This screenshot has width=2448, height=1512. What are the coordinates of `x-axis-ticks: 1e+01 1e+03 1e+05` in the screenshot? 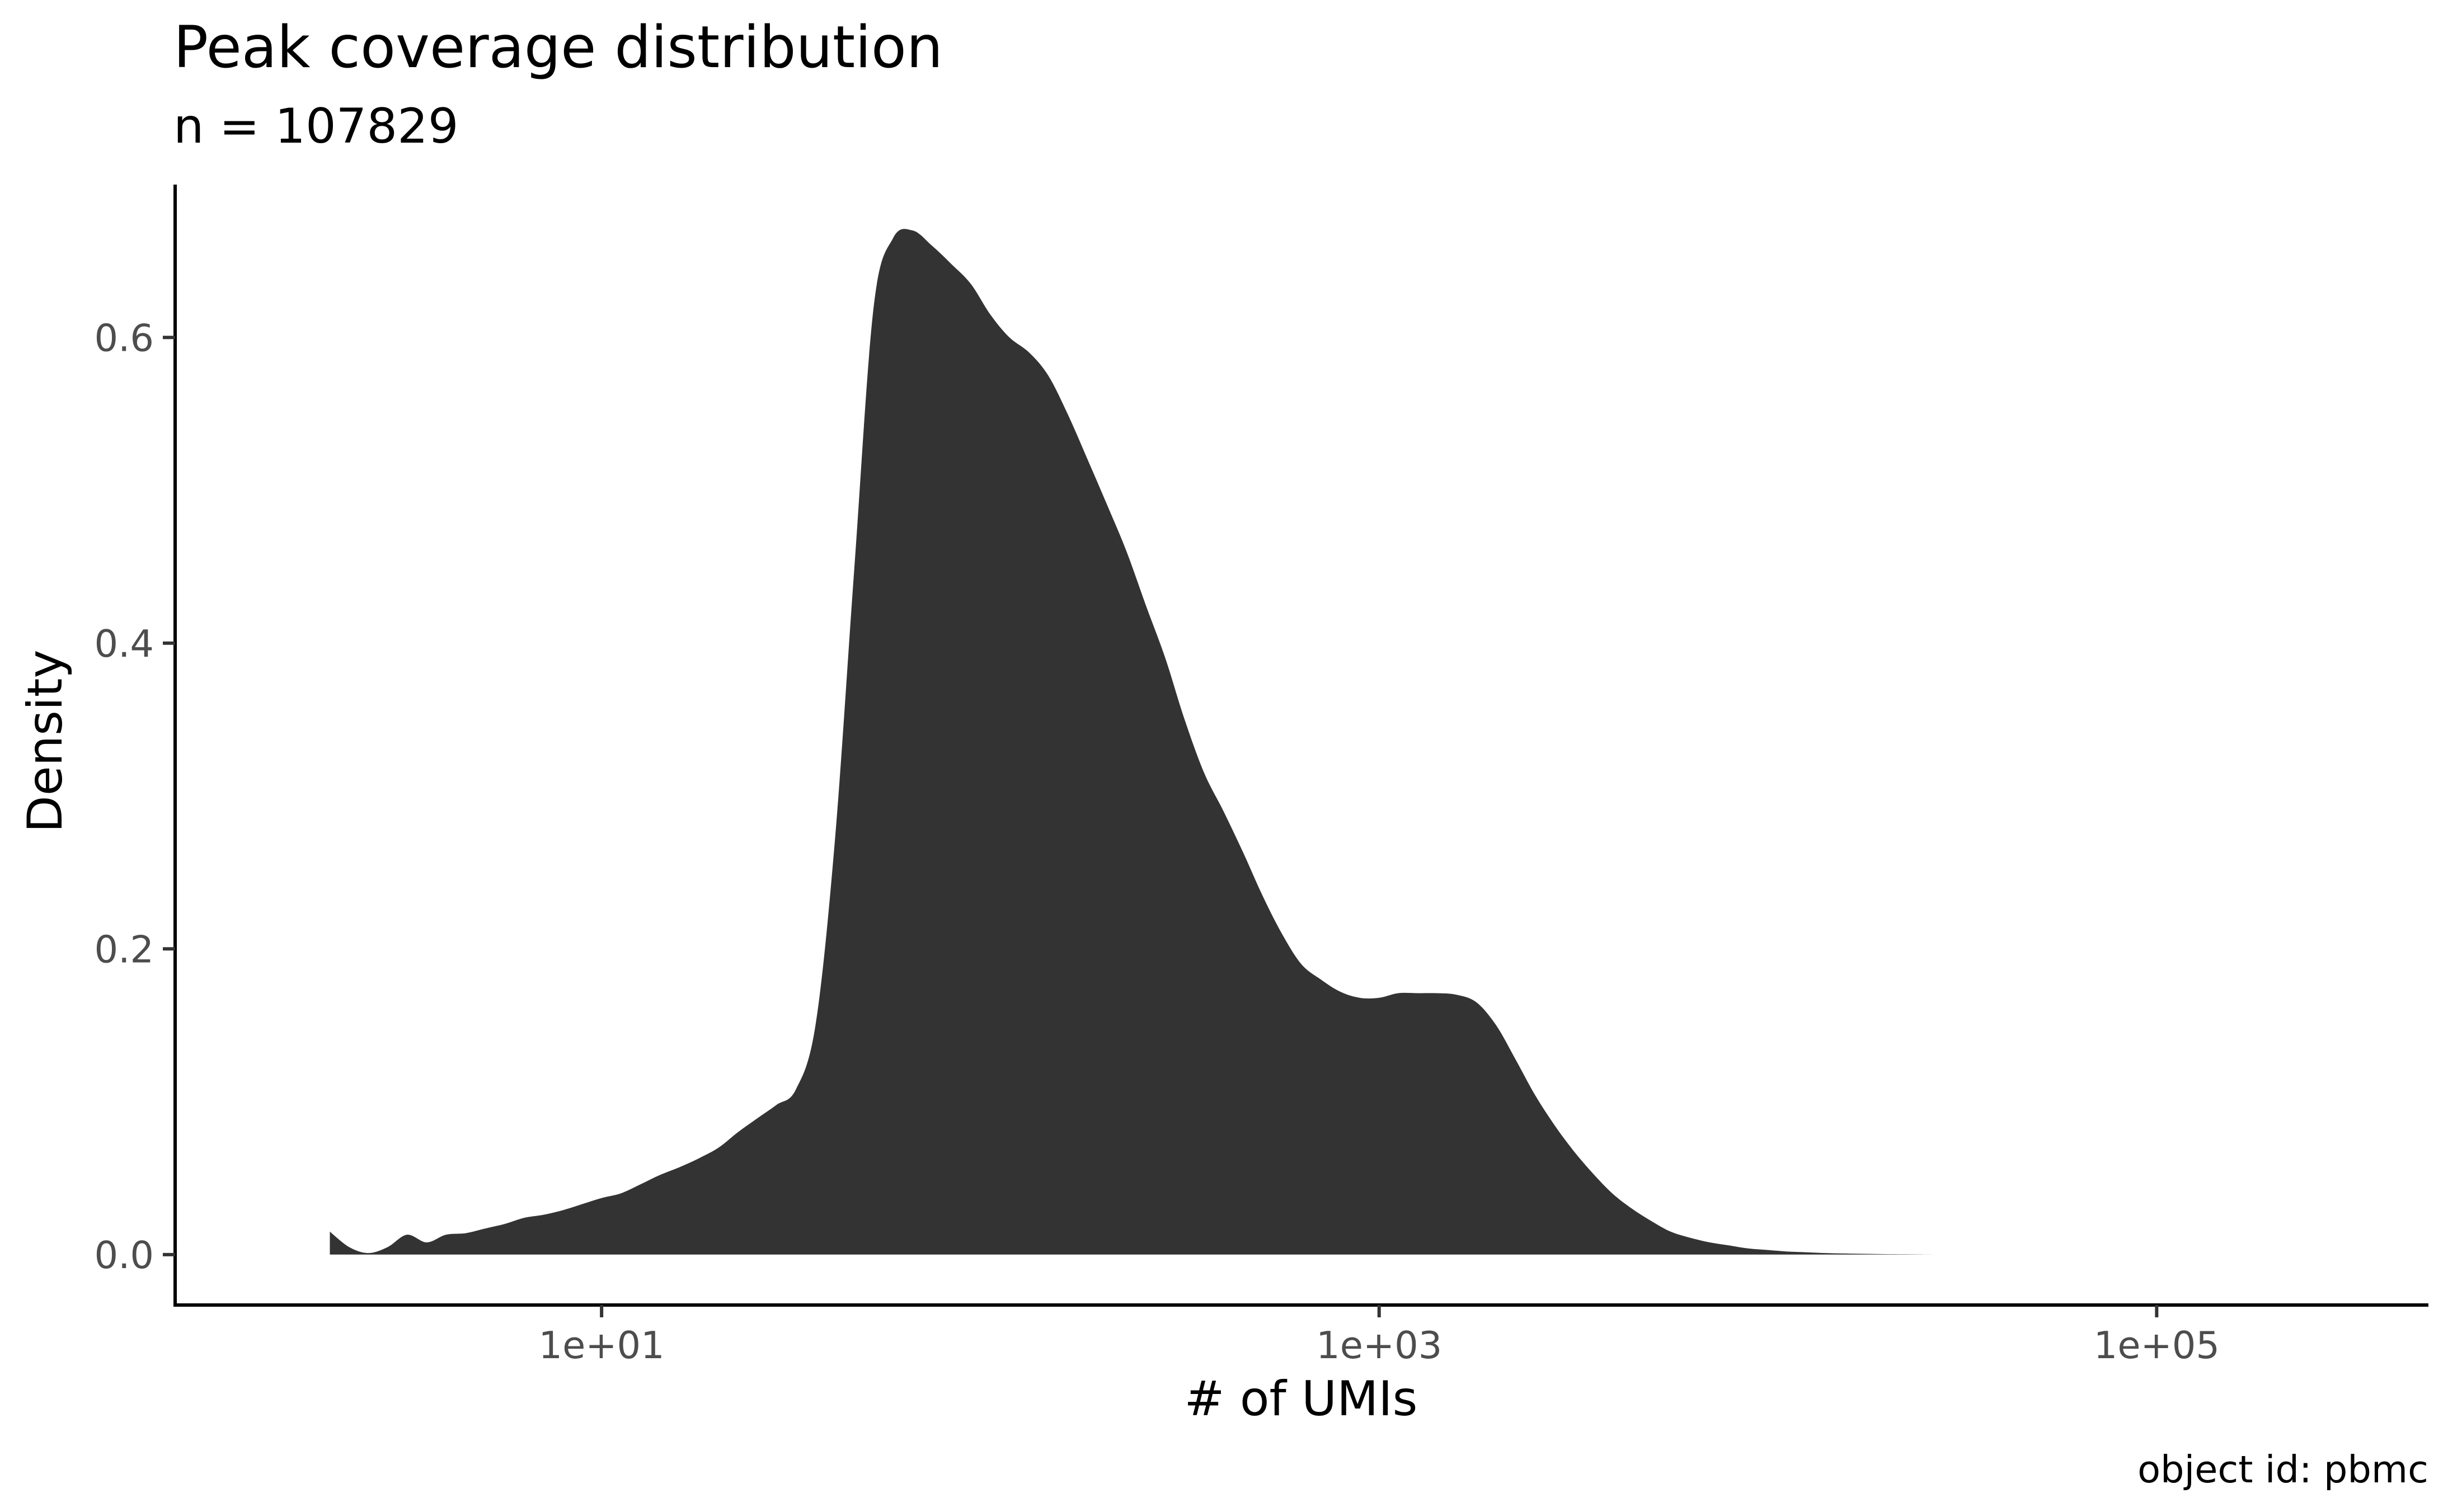 It's located at (1379, 1336).